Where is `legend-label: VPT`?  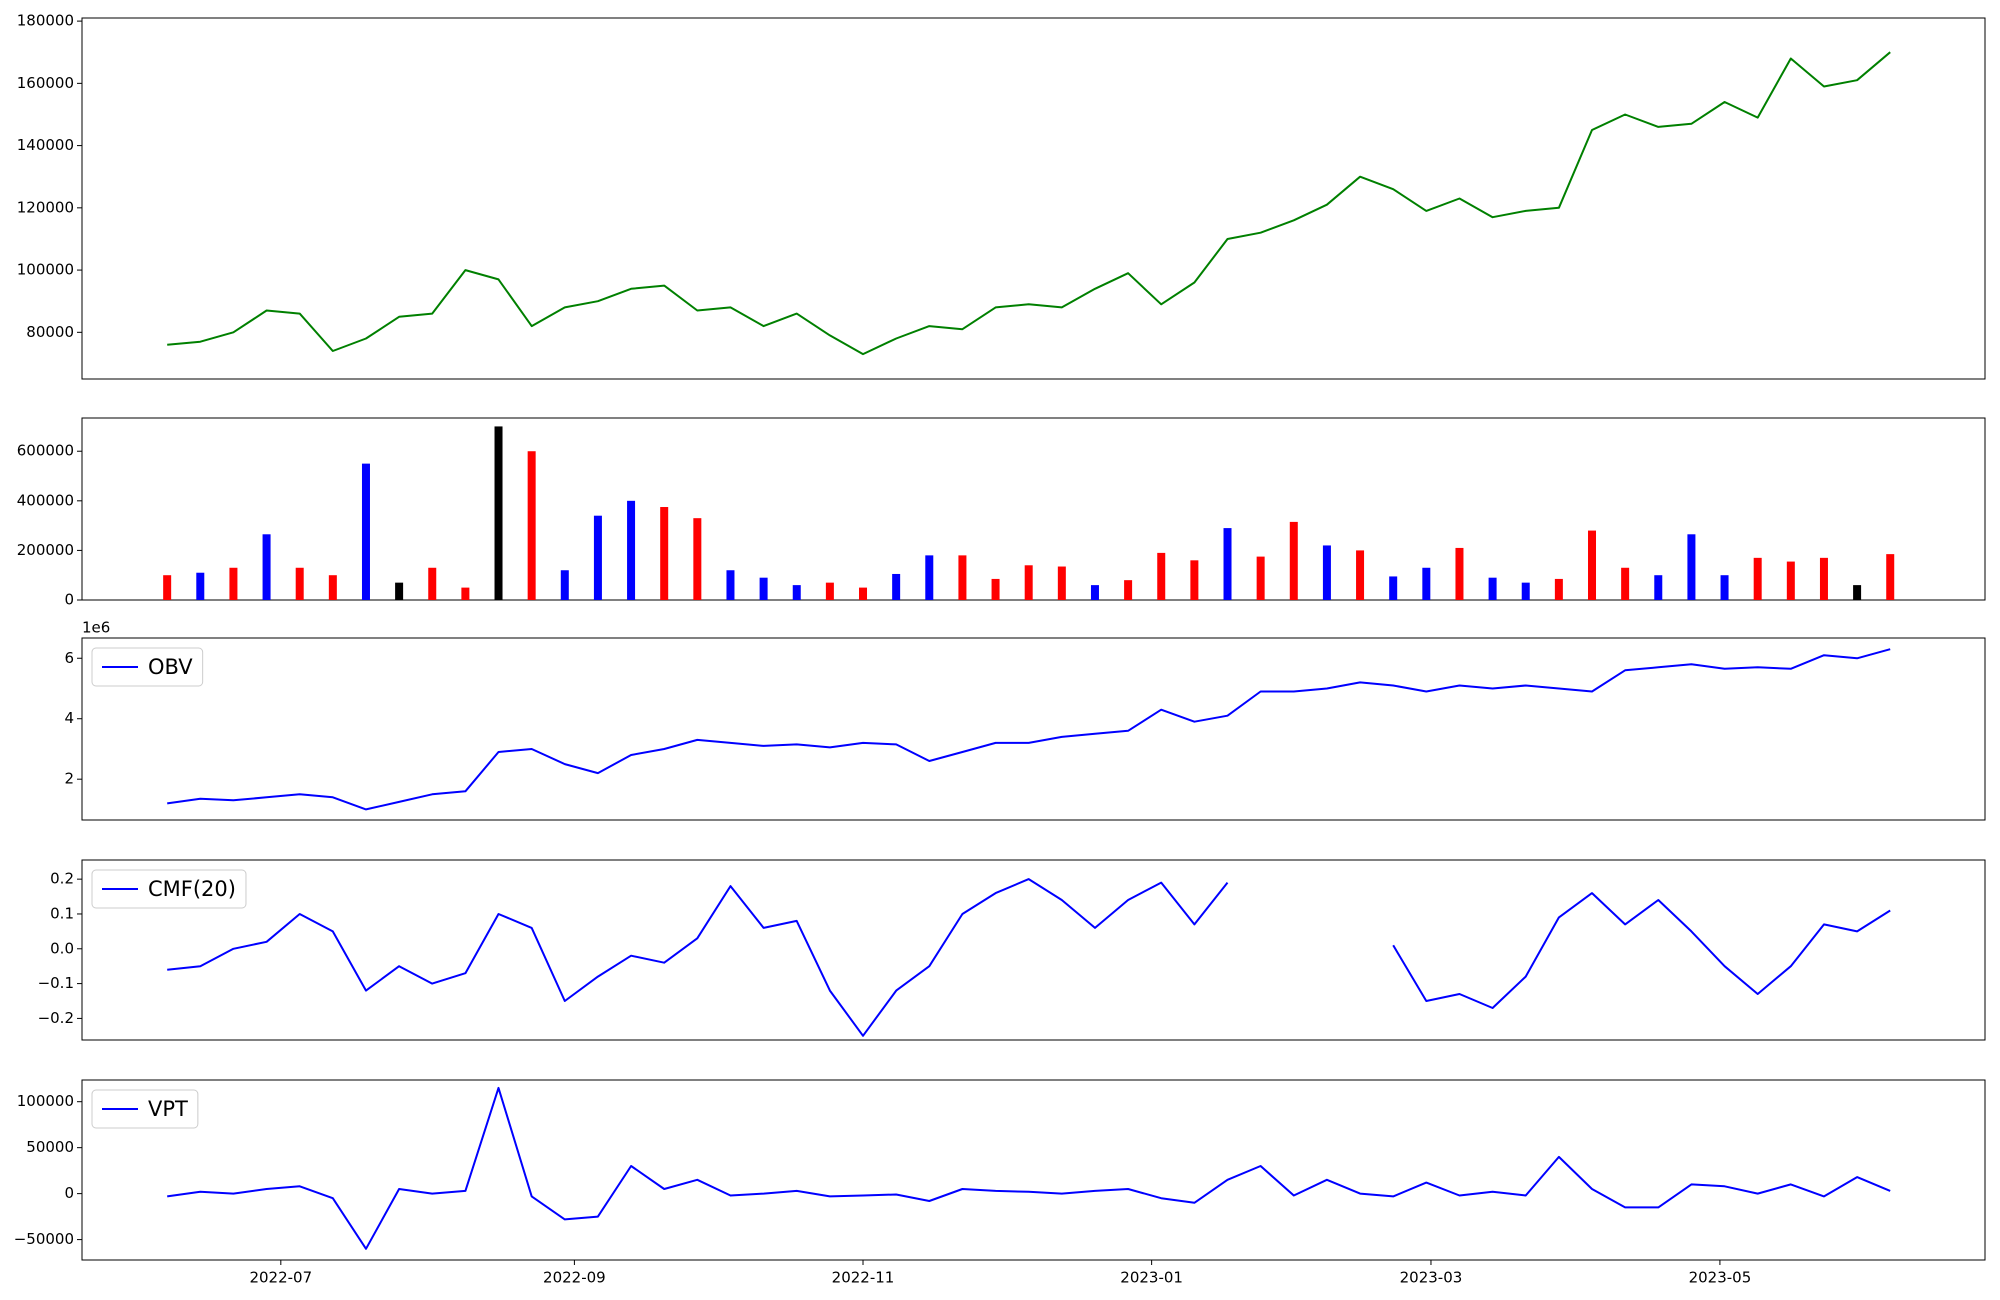 legend-label: VPT is located at coordinates (168, 1109).